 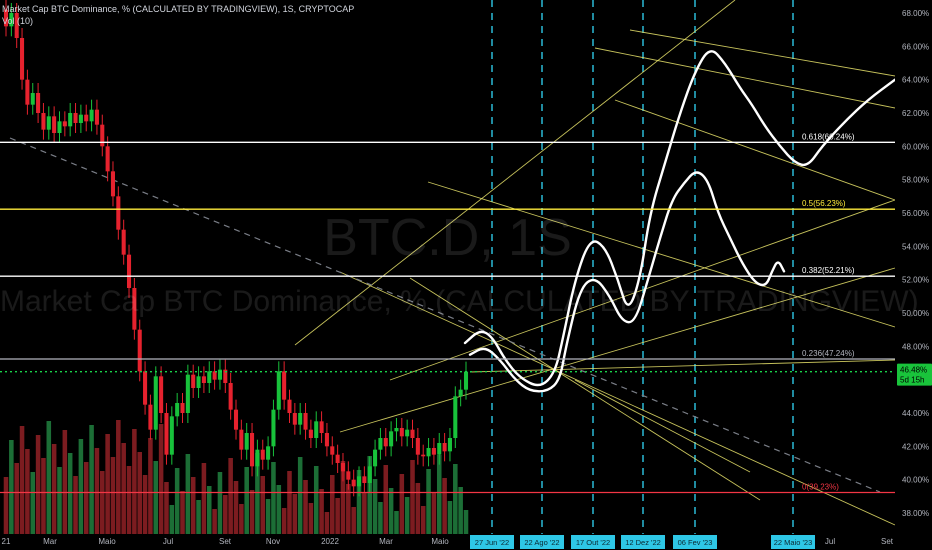 I want to click on time-tick-label: Jul, so click(x=168, y=541).